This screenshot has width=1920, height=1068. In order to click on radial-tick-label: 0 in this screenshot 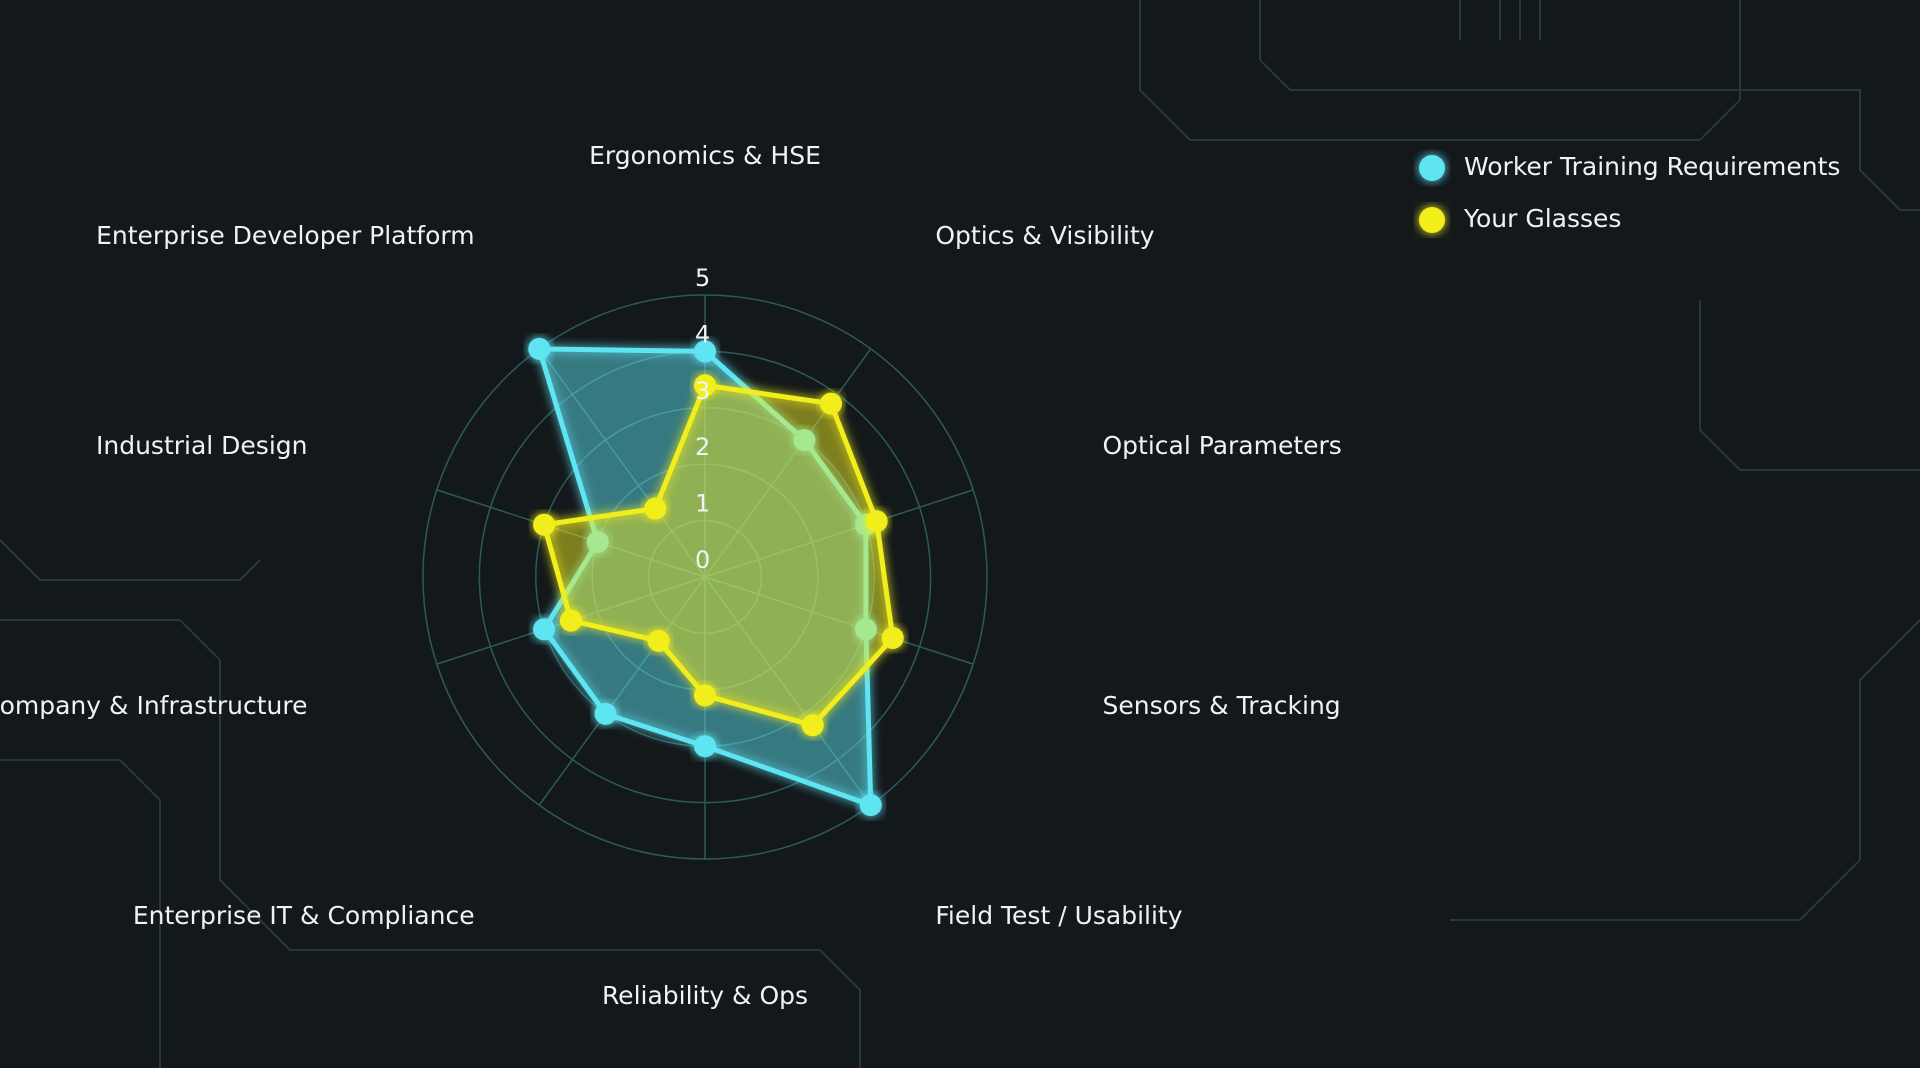, I will do `click(702, 560)`.